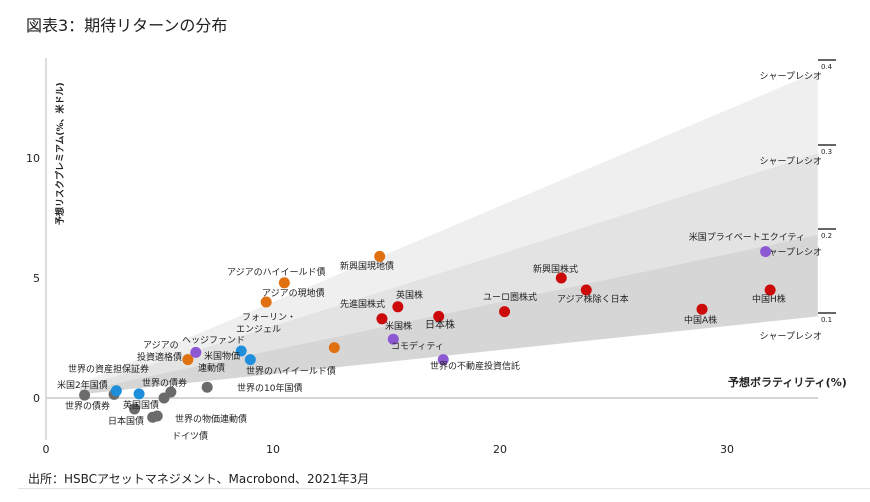  Describe the element at coordinates (827, 67) in the screenshot. I see `sharpe-value: 0.4` at that location.